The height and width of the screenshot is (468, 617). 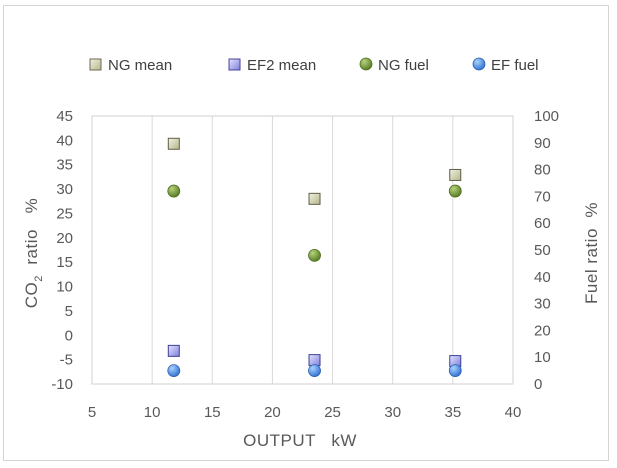 I want to click on legend-label-ng-mean: NG mean, so click(x=140, y=65).